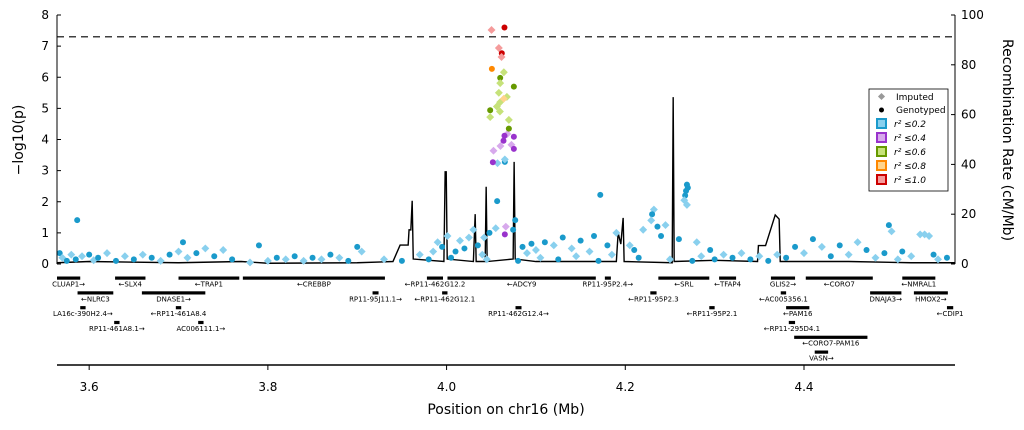  What do you see at coordinates (608, 285) in the screenshot?
I see `gene-label: RP11-95P2.4→` at bounding box center [608, 285].